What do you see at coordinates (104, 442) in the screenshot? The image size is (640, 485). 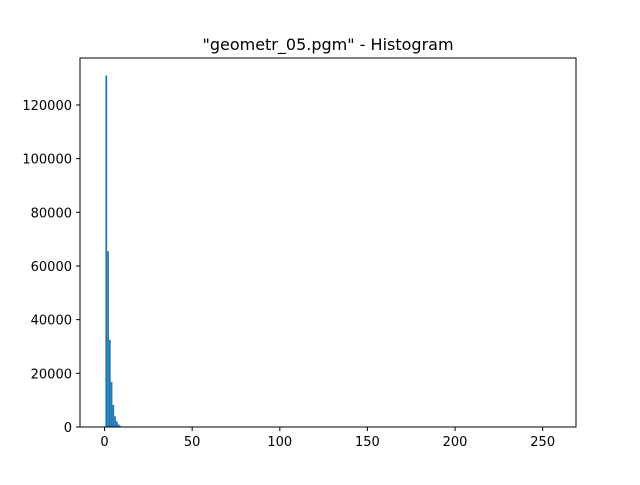 I see `x-tick-label: 0` at bounding box center [104, 442].